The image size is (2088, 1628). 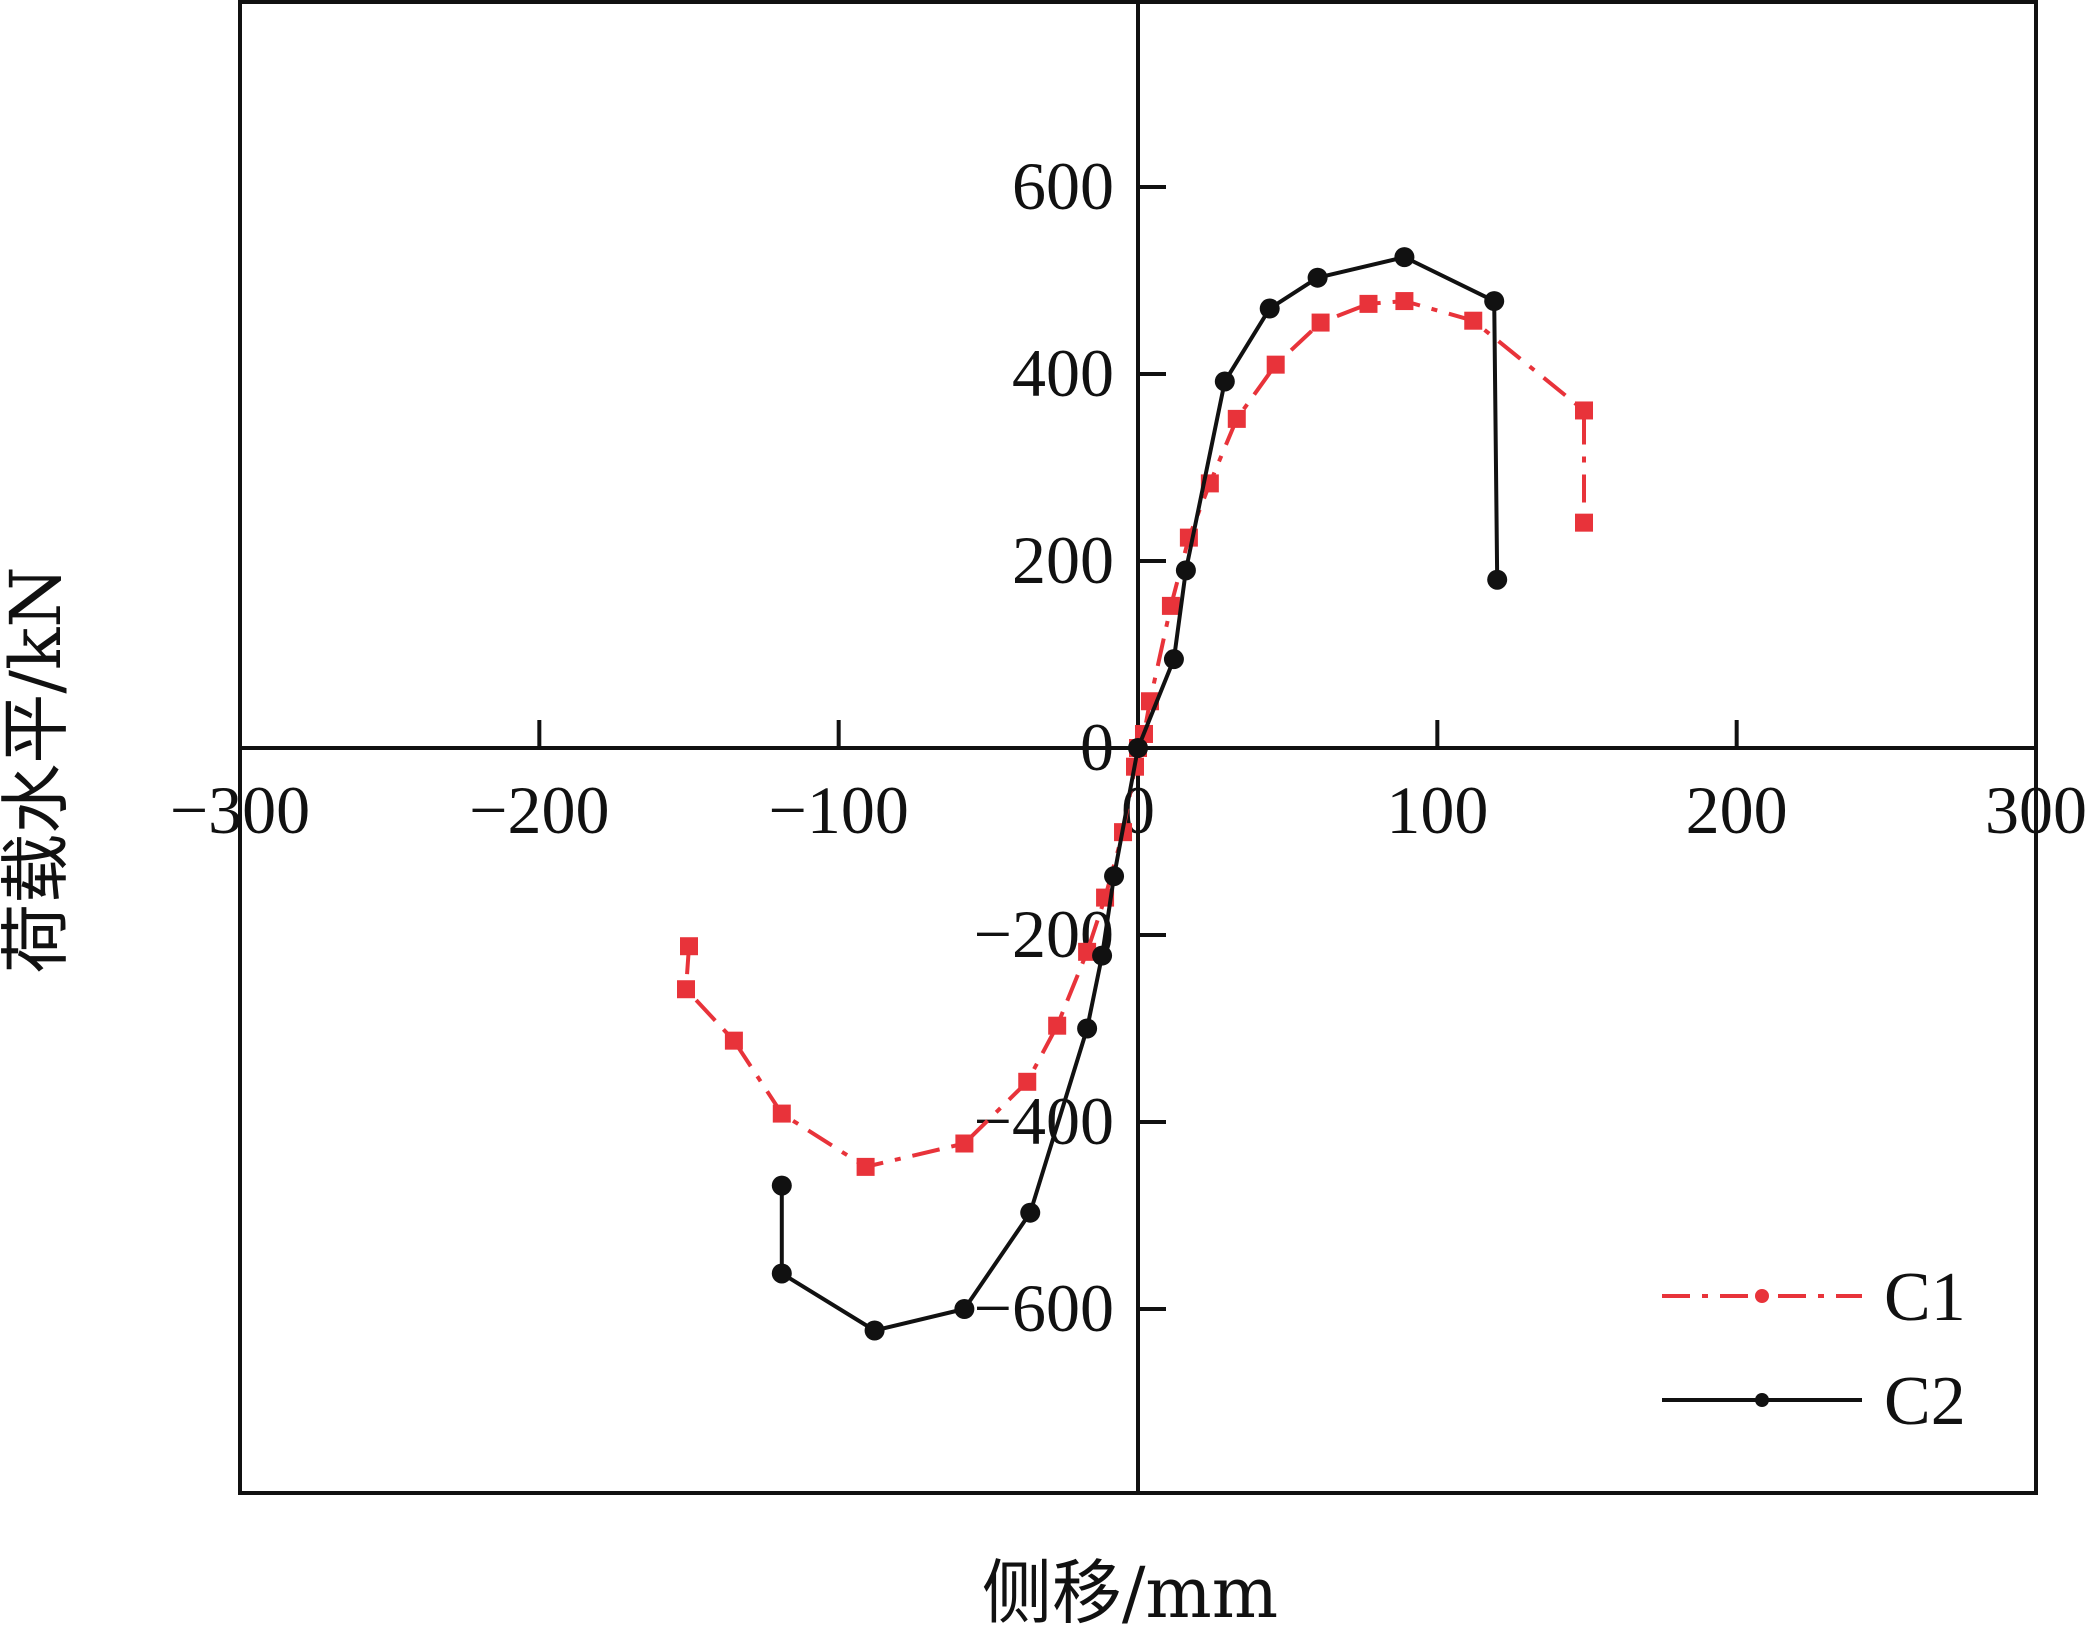 I want to click on legend-label-C2: C2, so click(x=1925, y=1401).